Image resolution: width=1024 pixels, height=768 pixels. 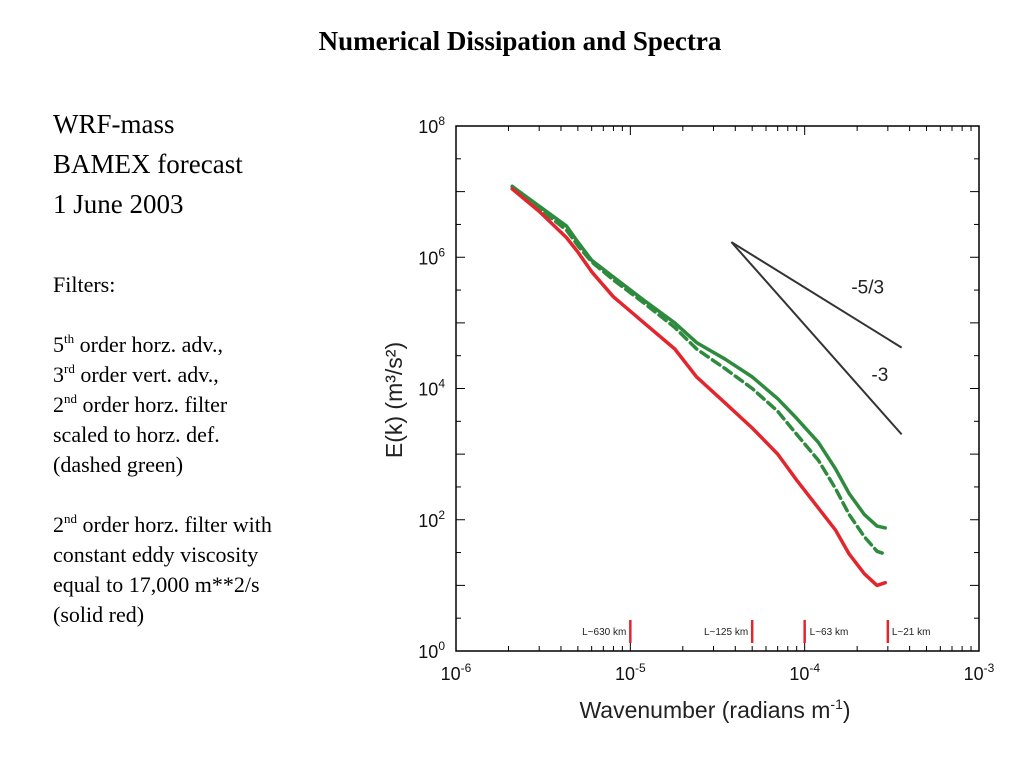 I want to click on y-tick-label: 10⁰, so click(x=431, y=650).